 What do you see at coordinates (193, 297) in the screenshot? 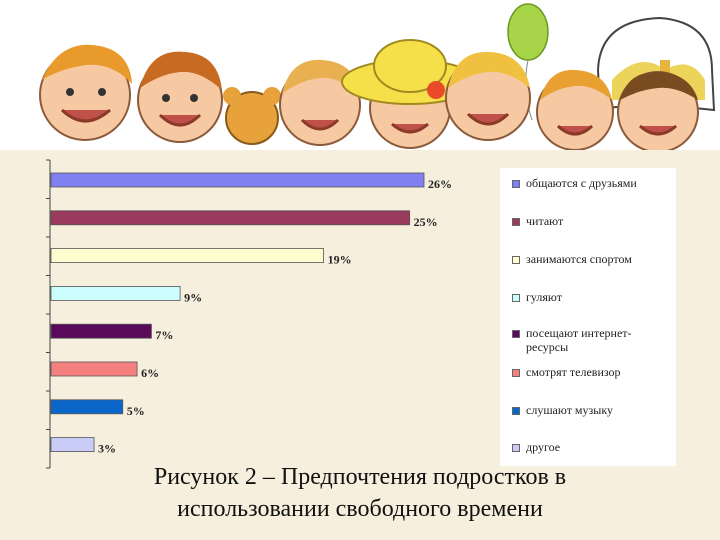
I see `bar-value-label: 9%` at bounding box center [193, 297].